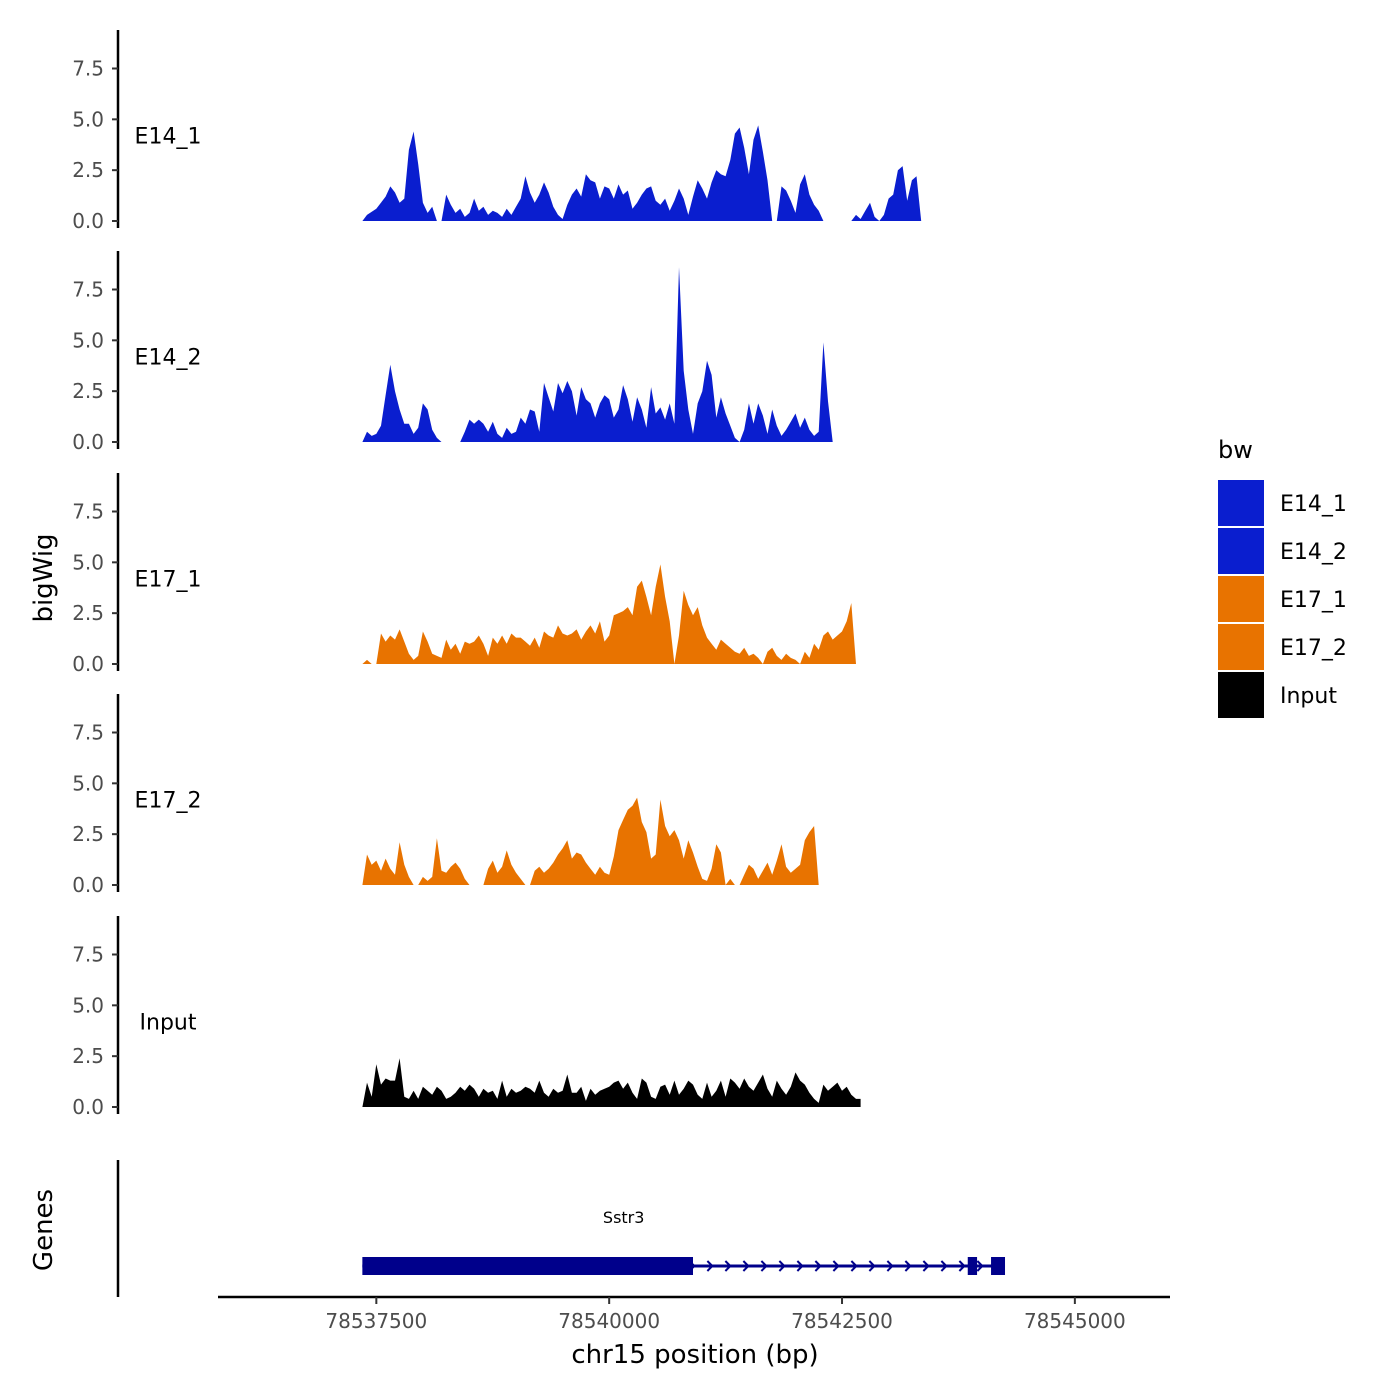 The image size is (1400, 1400). What do you see at coordinates (1313, 600) in the screenshot?
I see `legend-label-e17_1: E17_1` at bounding box center [1313, 600].